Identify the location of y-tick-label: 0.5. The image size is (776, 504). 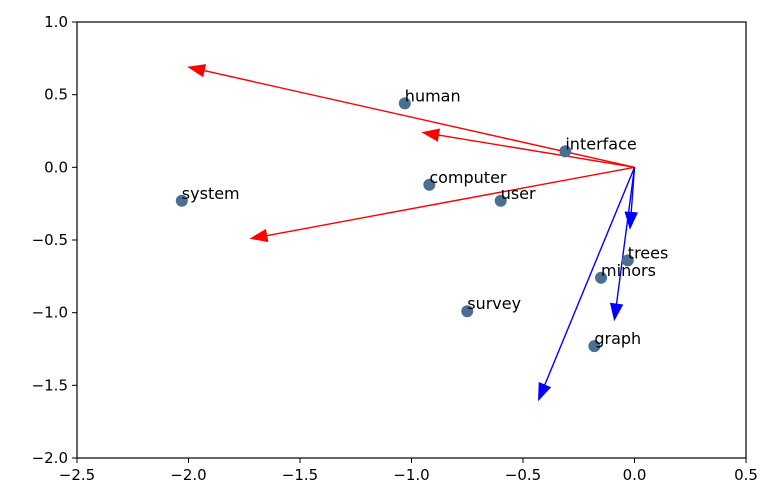
(56, 95).